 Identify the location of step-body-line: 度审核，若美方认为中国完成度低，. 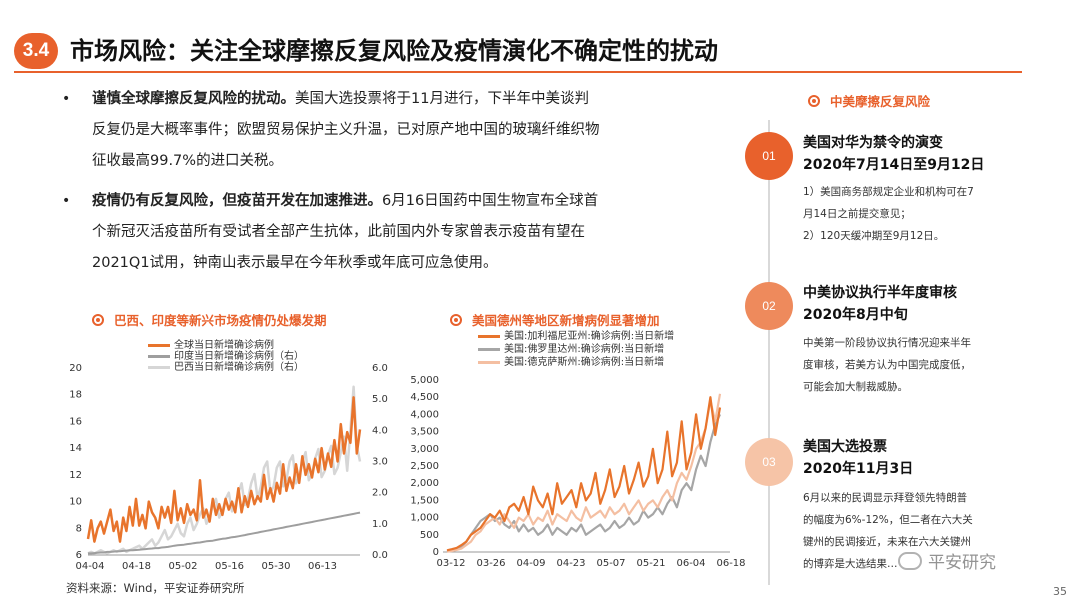
(887, 365).